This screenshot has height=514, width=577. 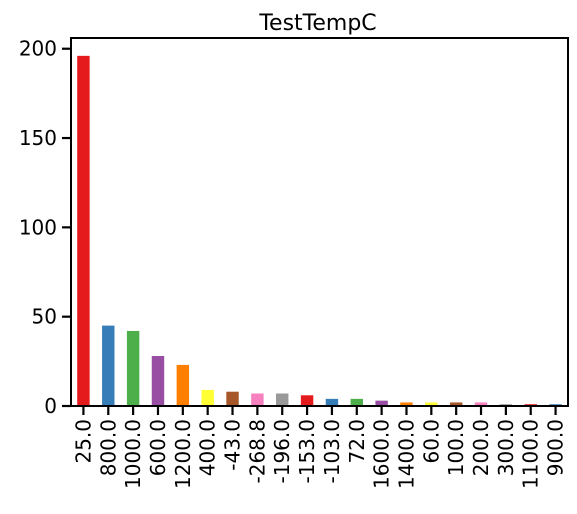 I want to click on x-tick-label: 1200.0, so click(x=183, y=454).